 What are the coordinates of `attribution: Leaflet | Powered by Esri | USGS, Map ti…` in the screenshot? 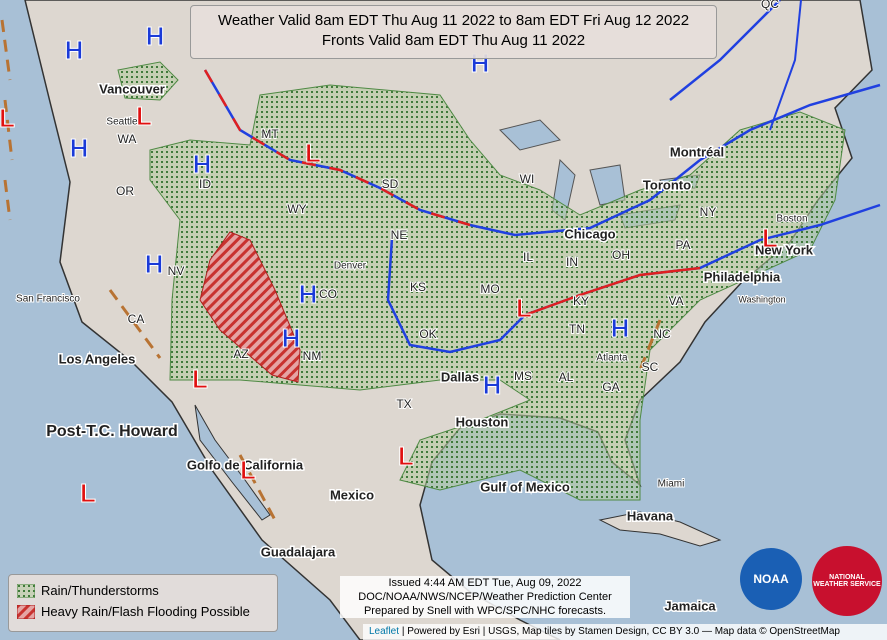 It's located at (625, 632).